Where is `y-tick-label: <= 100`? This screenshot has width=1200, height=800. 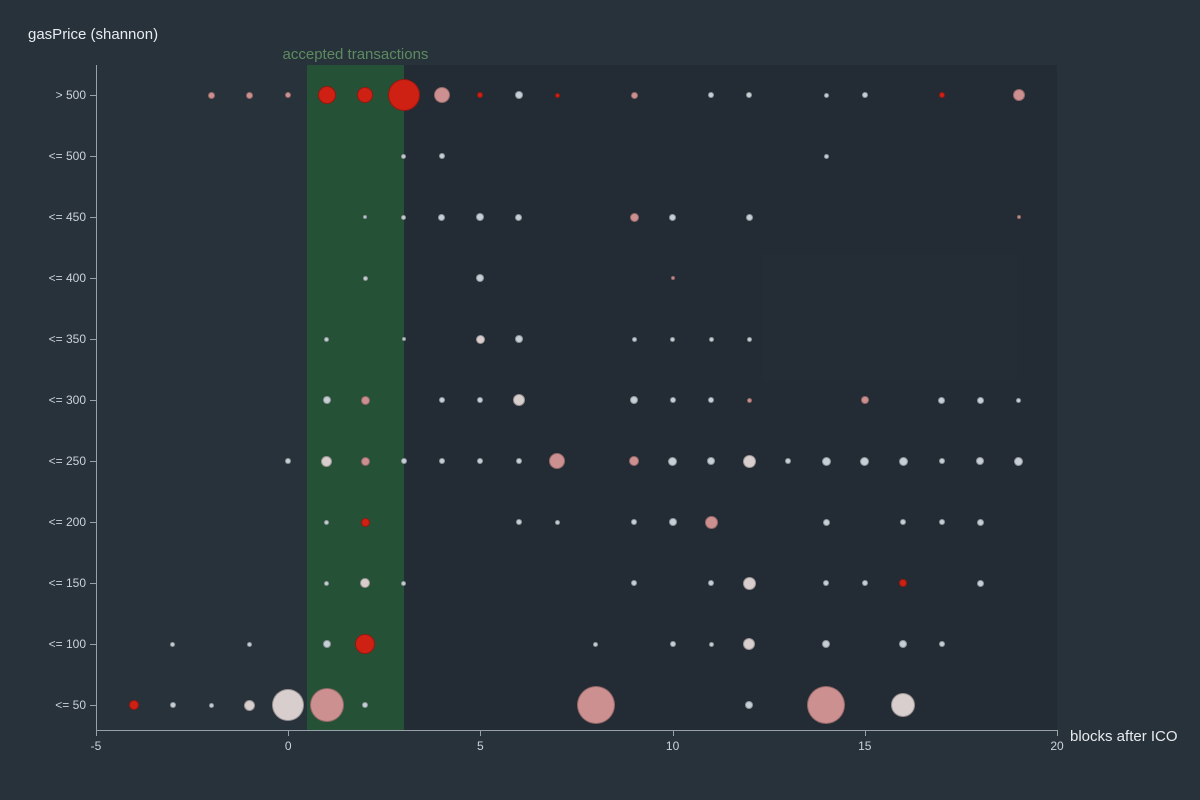 y-tick-label: <= 100 is located at coordinates (67, 644).